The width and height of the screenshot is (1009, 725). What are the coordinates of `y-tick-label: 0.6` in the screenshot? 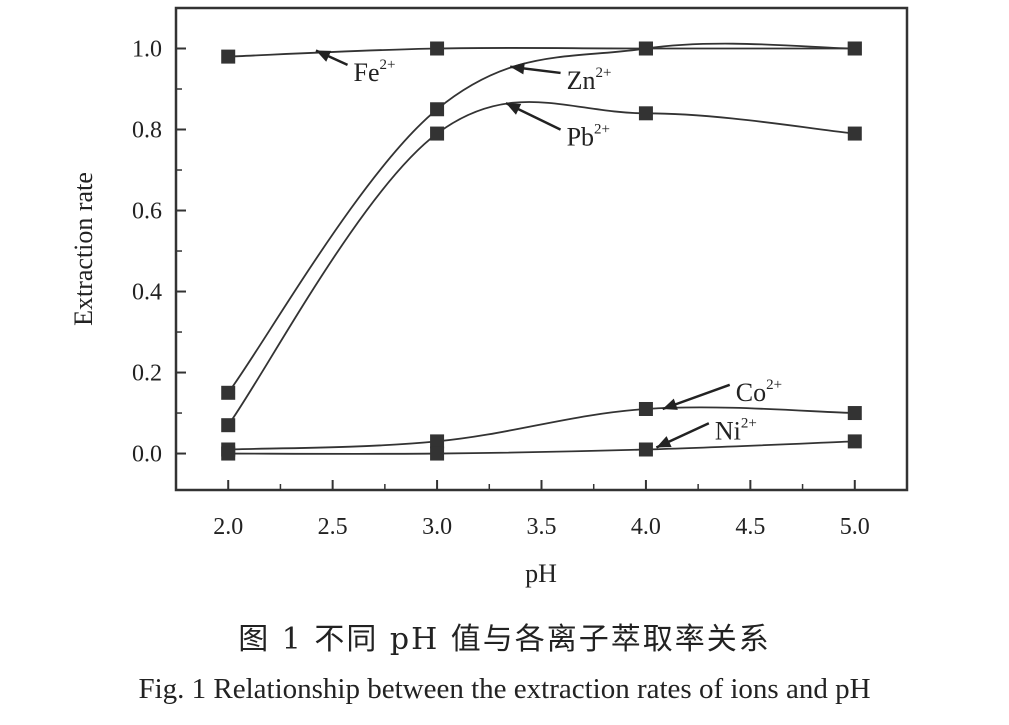 It's located at (147, 212).